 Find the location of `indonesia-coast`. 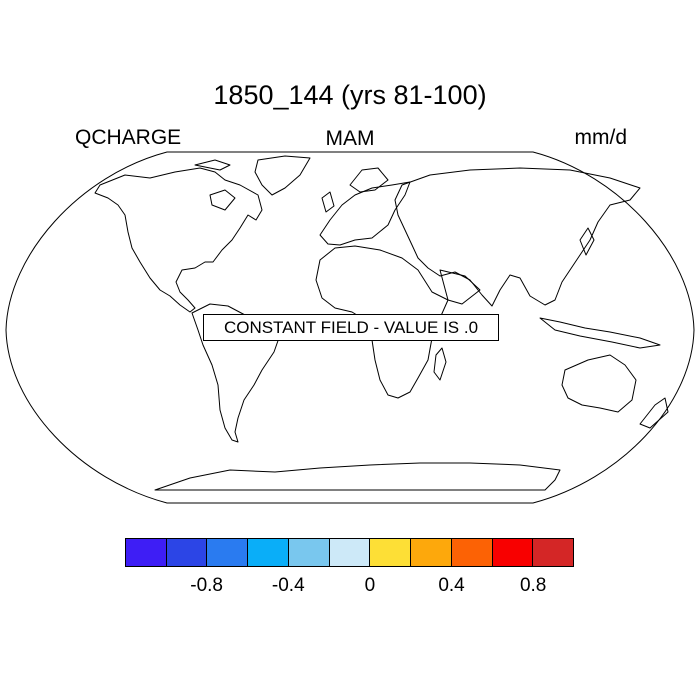

indonesia-coast is located at coordinates (600, 333).